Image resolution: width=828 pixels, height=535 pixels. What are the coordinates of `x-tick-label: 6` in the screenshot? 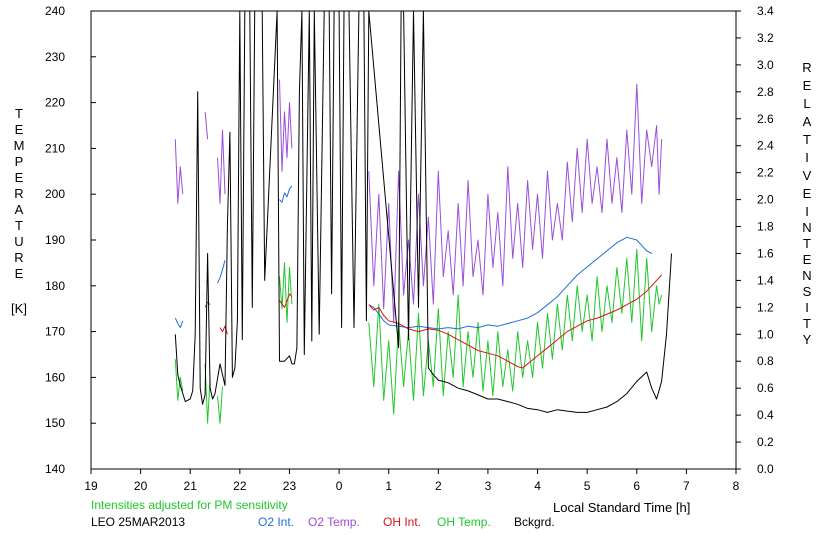 It's located at (636, 486).